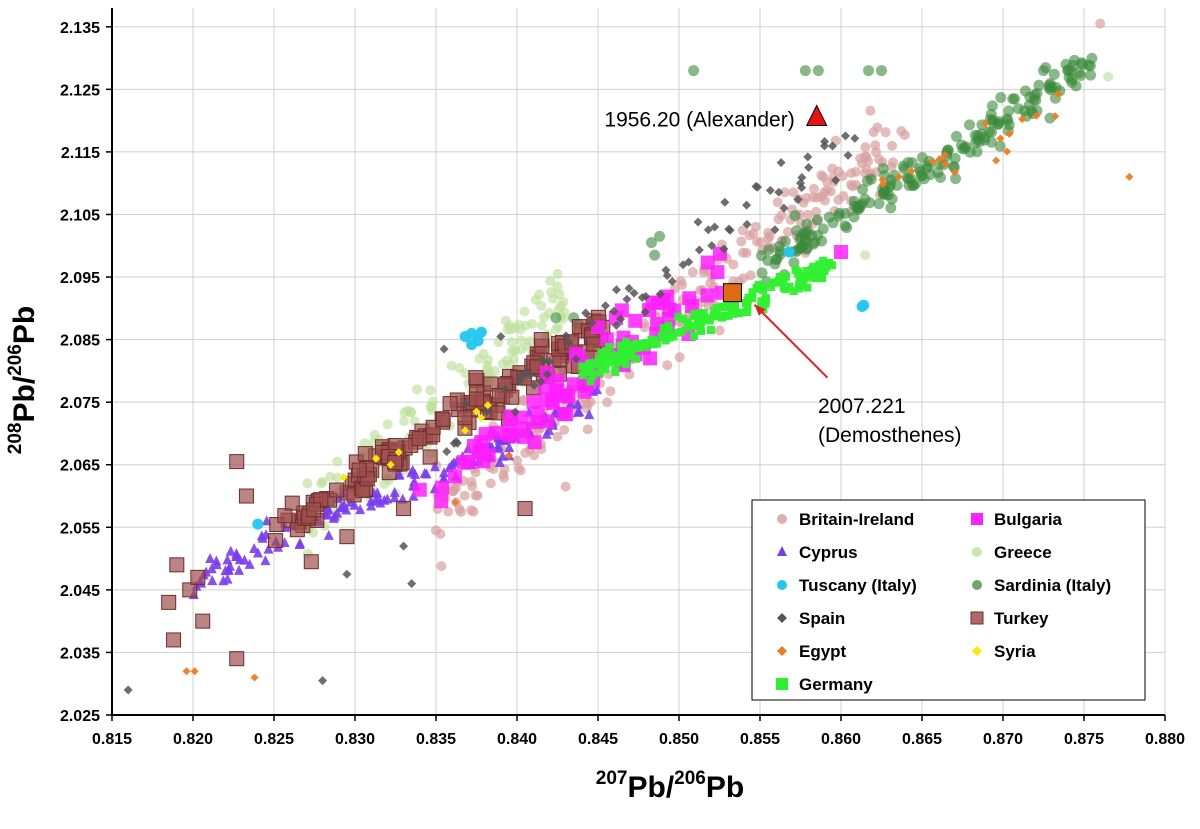 Image resolution: width=1200 pixels, height=829 pixels. I want to click on x-tick-label: 0.855, so click(760, 739).